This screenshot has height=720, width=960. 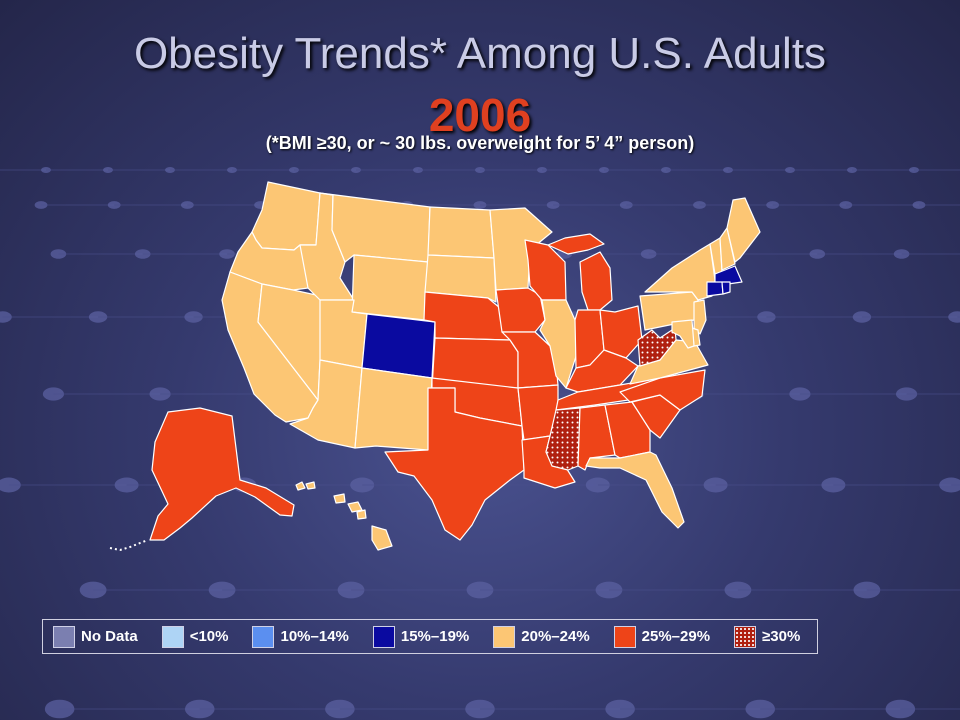 I want to click on legend-label: 10%–14%, so click(x=314, y=636).